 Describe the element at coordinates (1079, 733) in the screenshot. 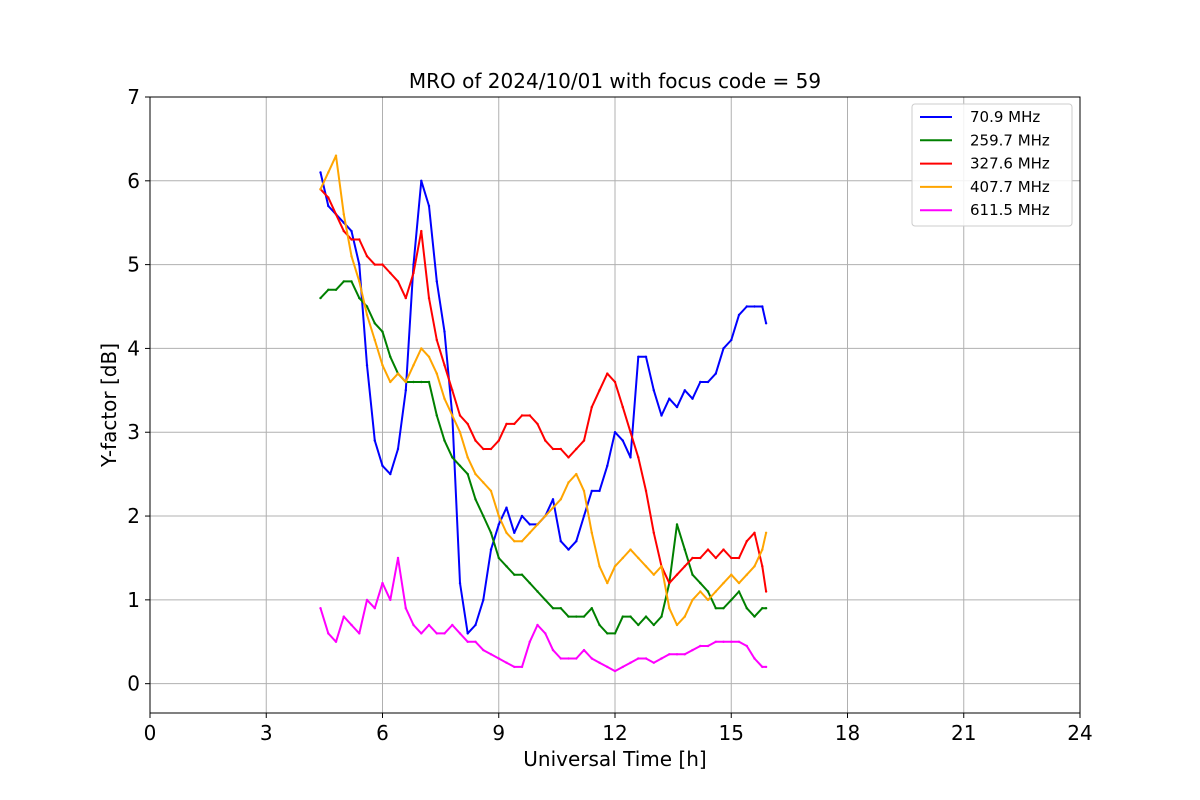

I see `x-tick-label: 24` at that location.